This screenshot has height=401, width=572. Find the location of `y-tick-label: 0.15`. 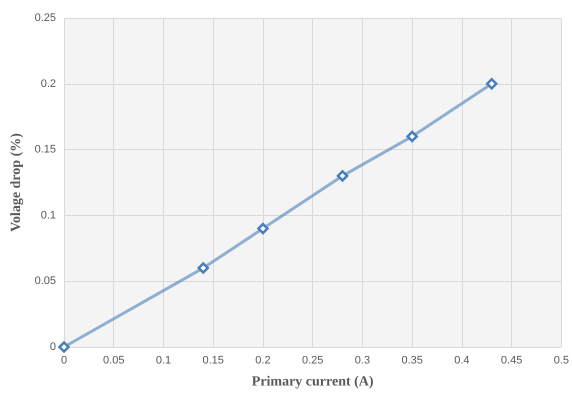

y-tick-label: 0.15 is located at coordinates (45, 150).